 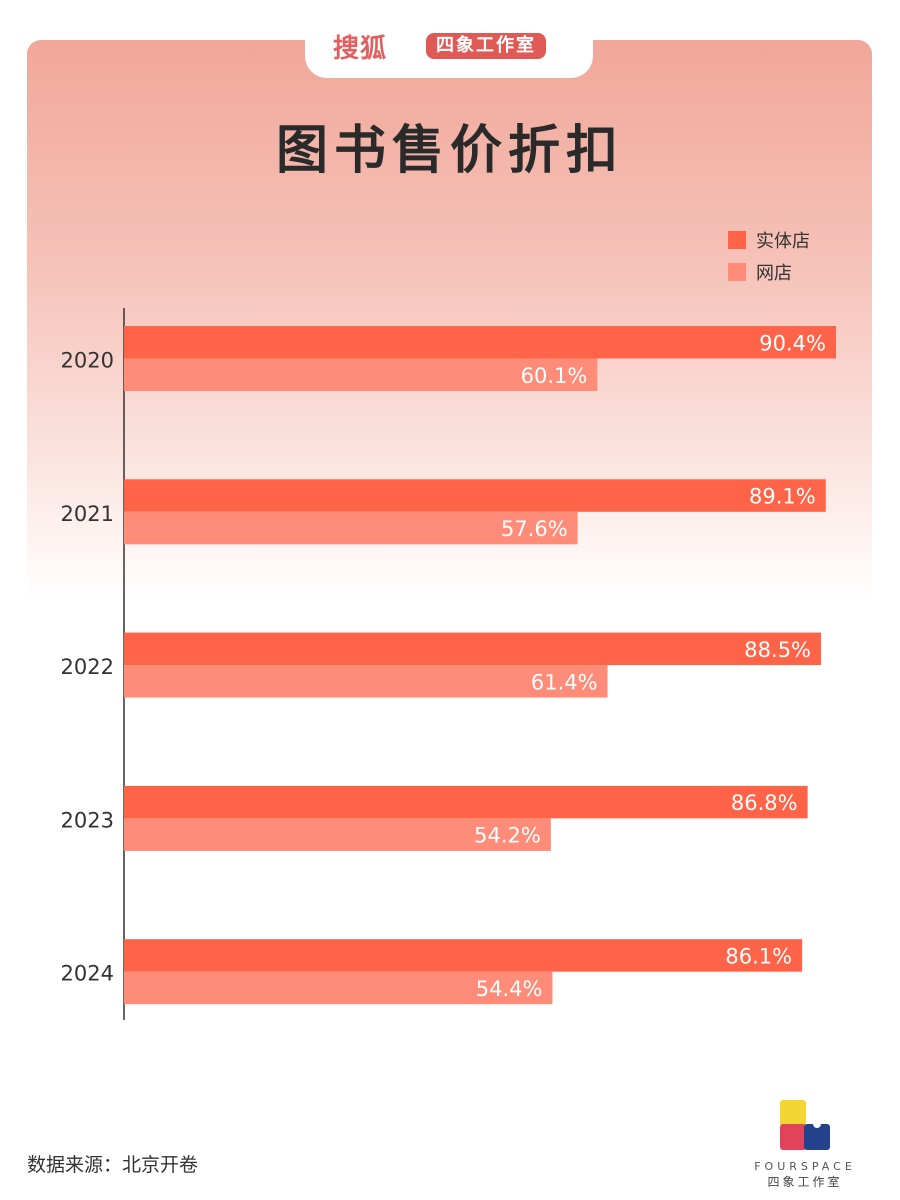 What do you see at coordinates (87, 667) in the screenshot?
I see `y-tick-label: 2022` at bounding box center [87, 667].